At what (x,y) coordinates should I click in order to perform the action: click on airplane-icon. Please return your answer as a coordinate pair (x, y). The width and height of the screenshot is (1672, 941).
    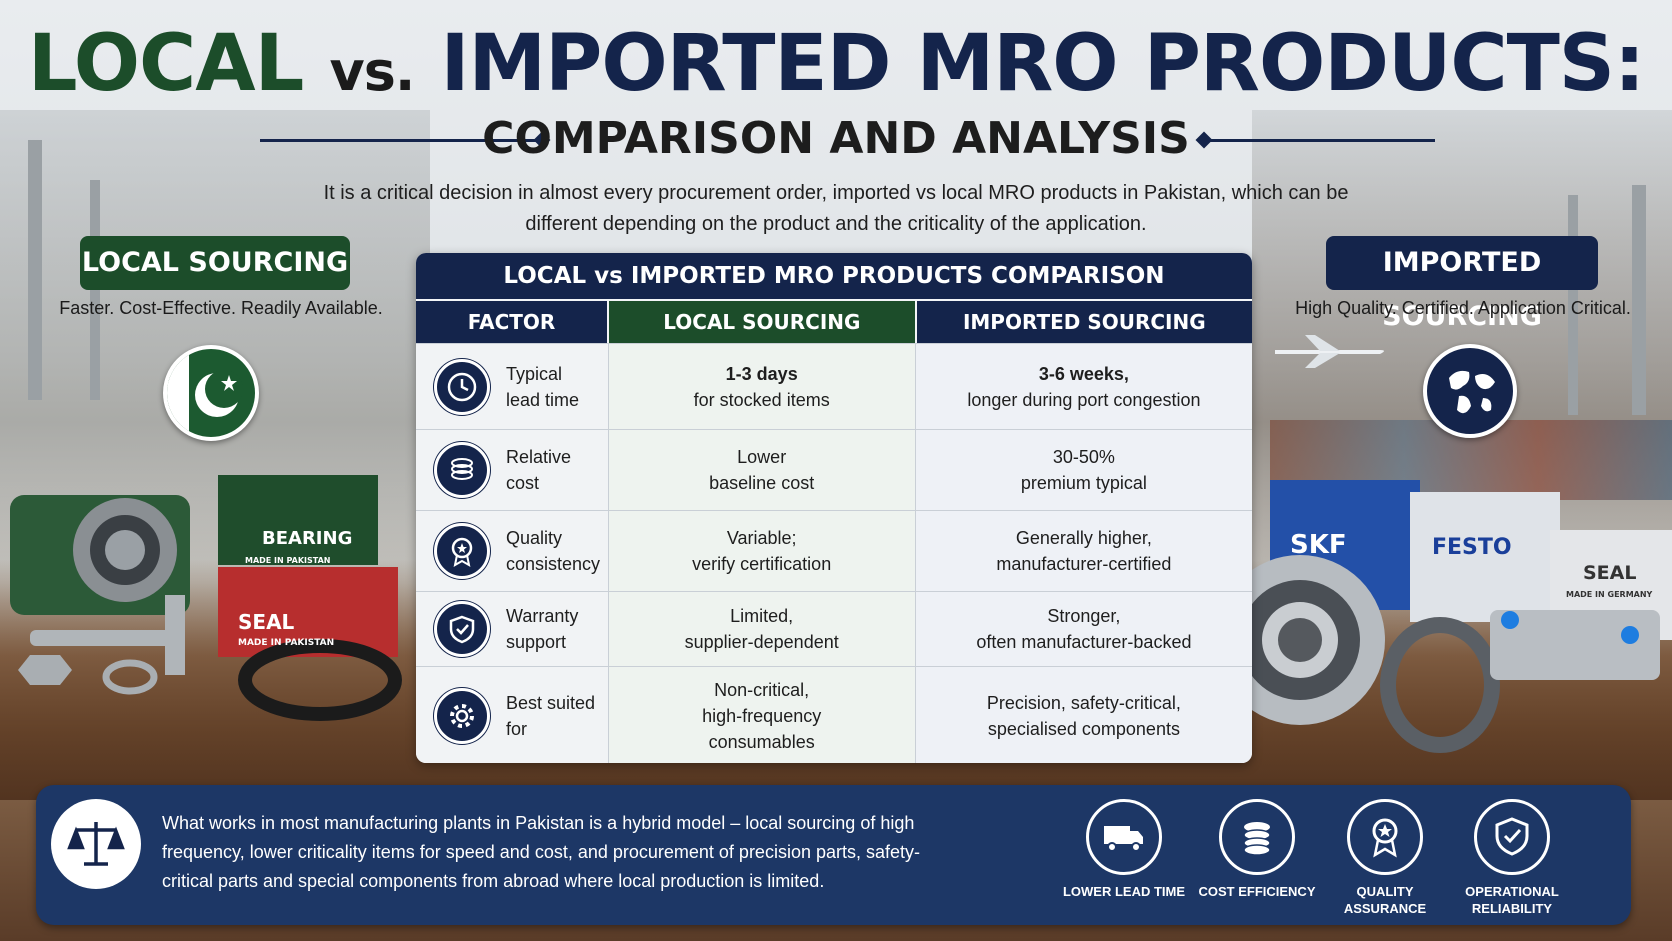
    Looking at the image, I should click on (1329, 351).